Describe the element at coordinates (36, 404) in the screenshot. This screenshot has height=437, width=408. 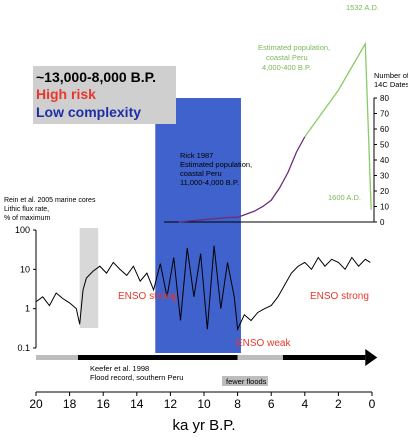
I see `x-tick-label: 20` at that location.